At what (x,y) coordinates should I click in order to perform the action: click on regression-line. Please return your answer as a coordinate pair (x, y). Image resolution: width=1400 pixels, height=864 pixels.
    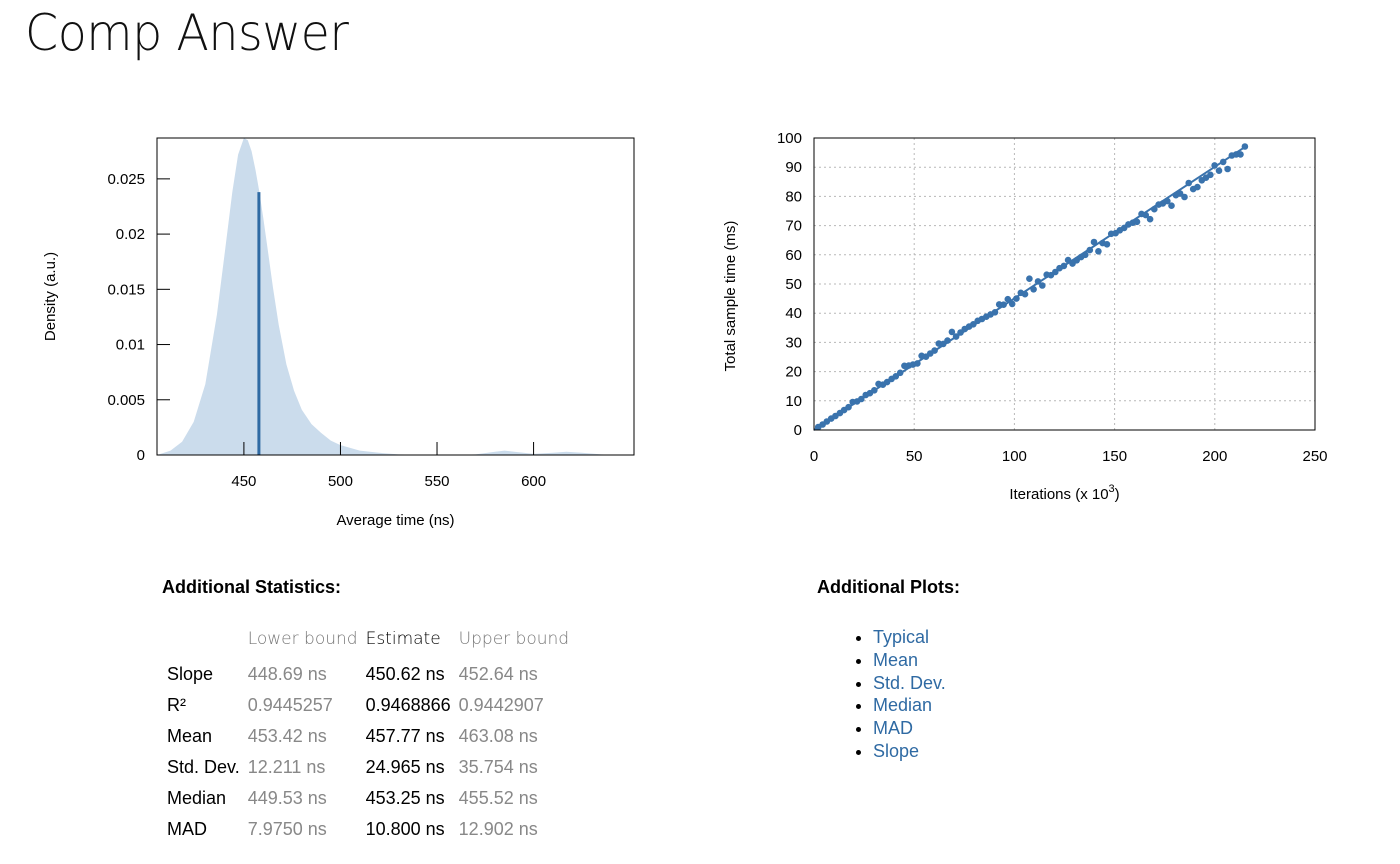
    Looking at the image, I should click on (1029, 288).